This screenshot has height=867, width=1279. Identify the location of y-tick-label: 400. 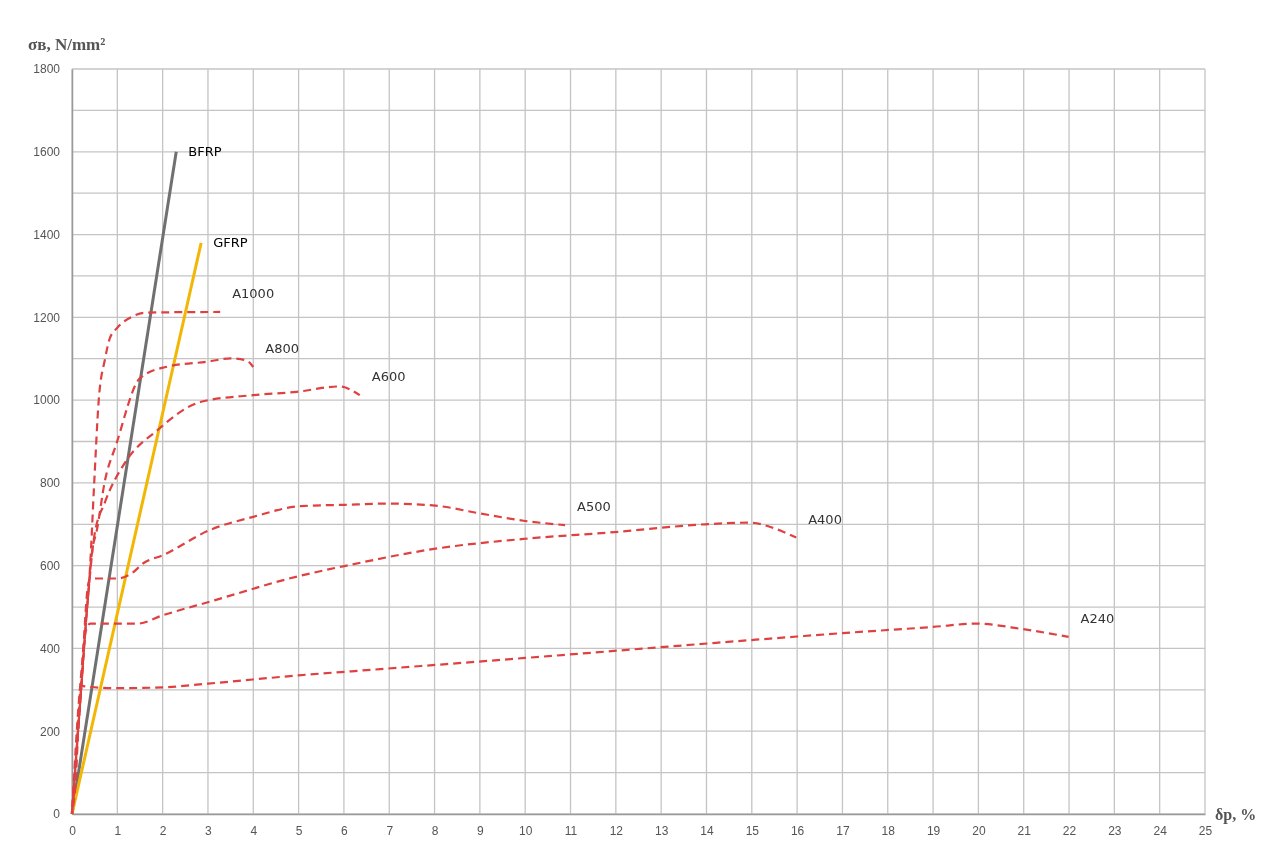
(50, 648).